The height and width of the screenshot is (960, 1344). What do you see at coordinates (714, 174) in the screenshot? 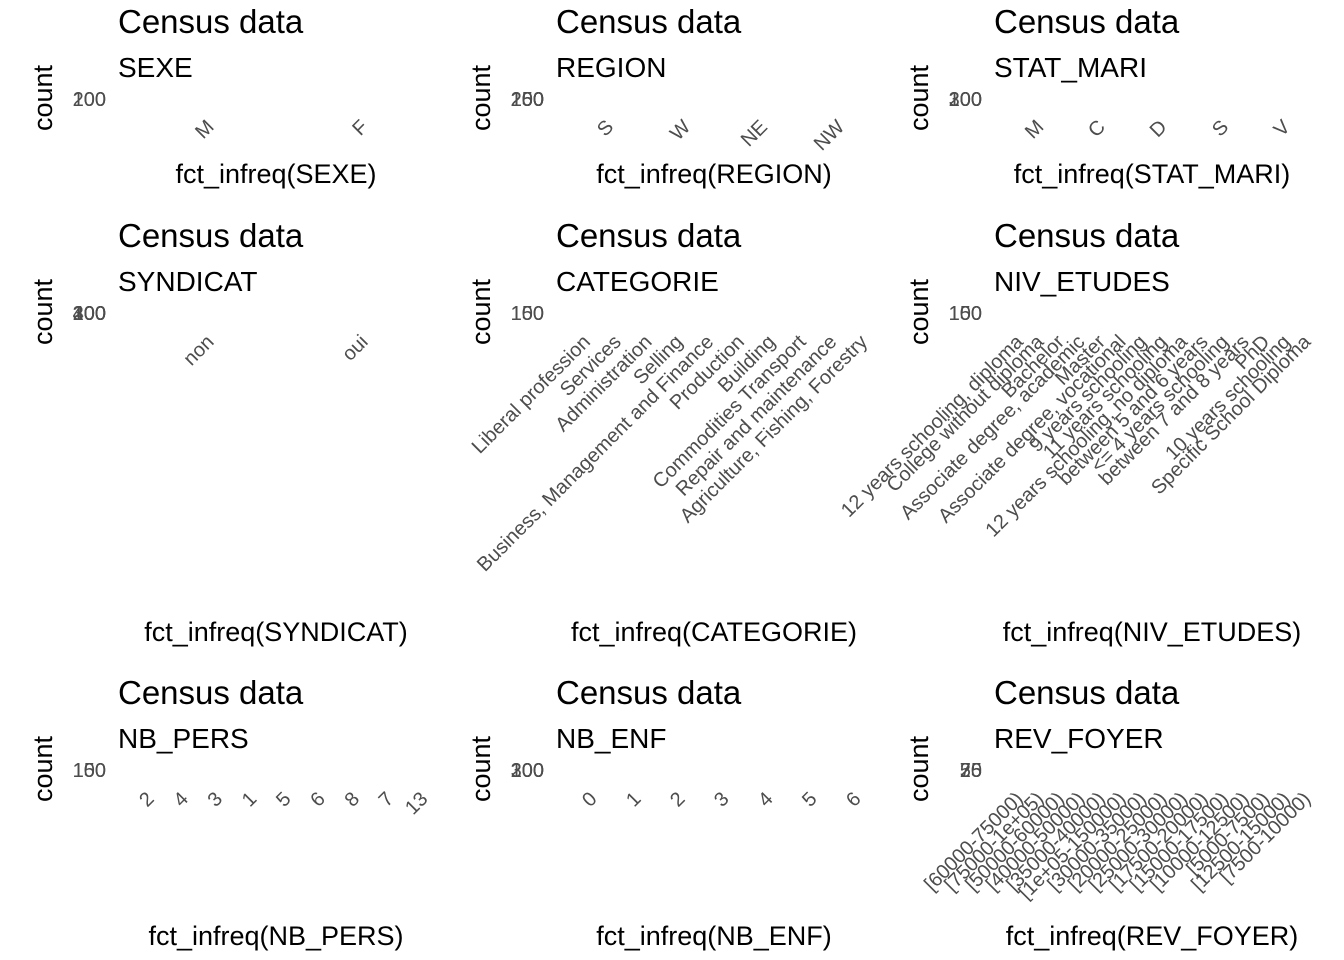
I see `x-axis-title: fct_infreq(REGION)` at bounding box center [714, 174].